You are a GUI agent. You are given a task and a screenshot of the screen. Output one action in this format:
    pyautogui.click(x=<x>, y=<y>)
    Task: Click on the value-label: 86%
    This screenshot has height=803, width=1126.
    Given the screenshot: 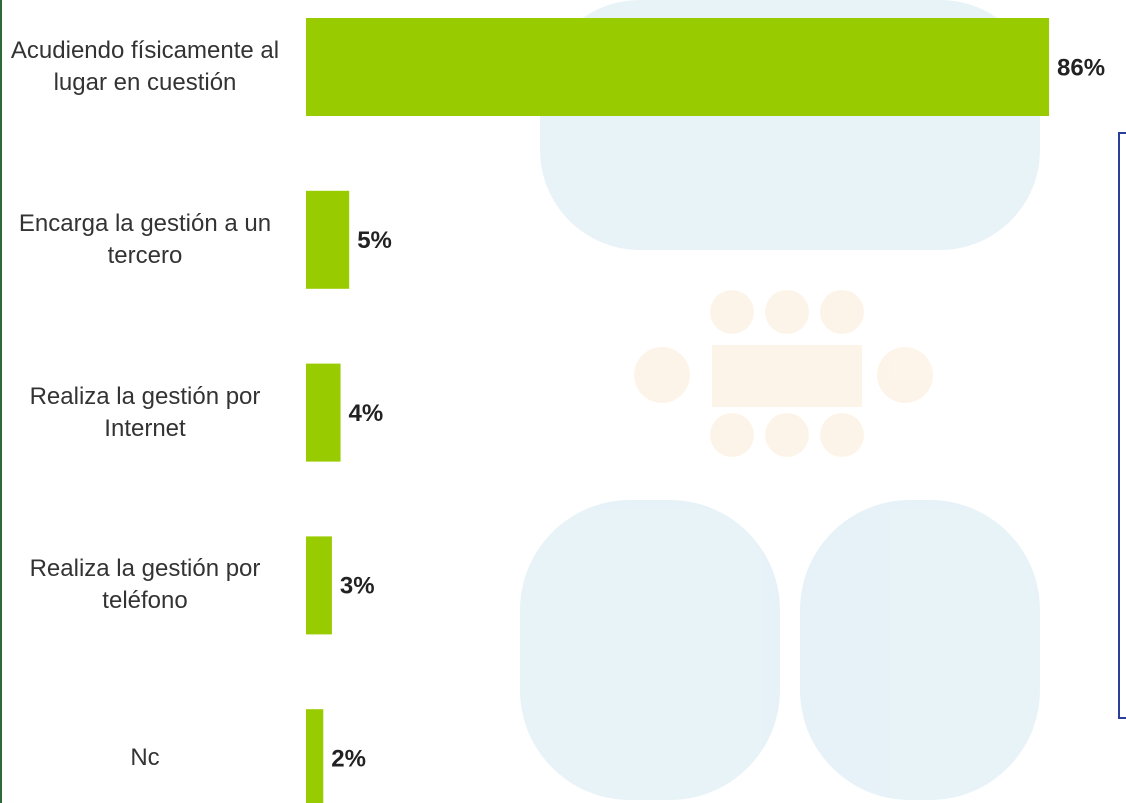 What is the action you would take?
    pyautogui.click(x=1081, y=67)
    